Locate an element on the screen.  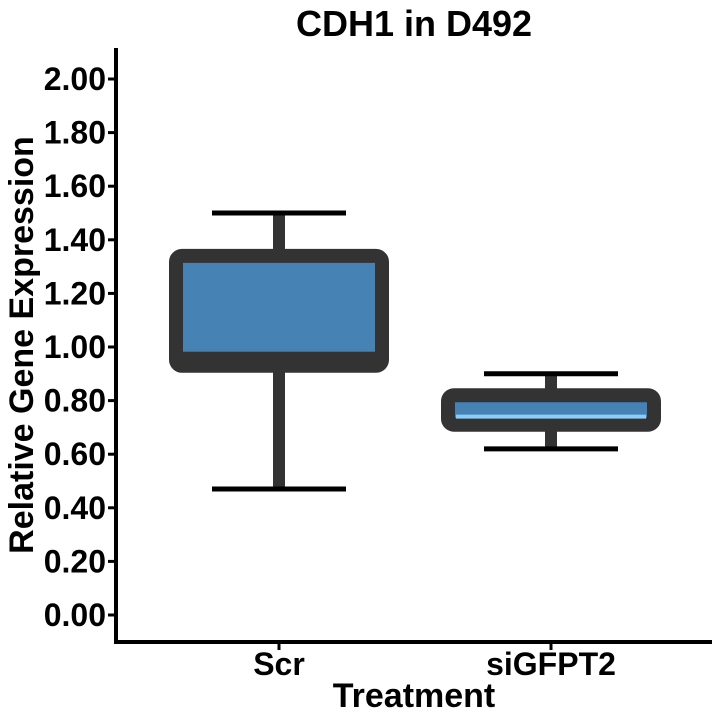
median-band is located at coordinates (279, 358).